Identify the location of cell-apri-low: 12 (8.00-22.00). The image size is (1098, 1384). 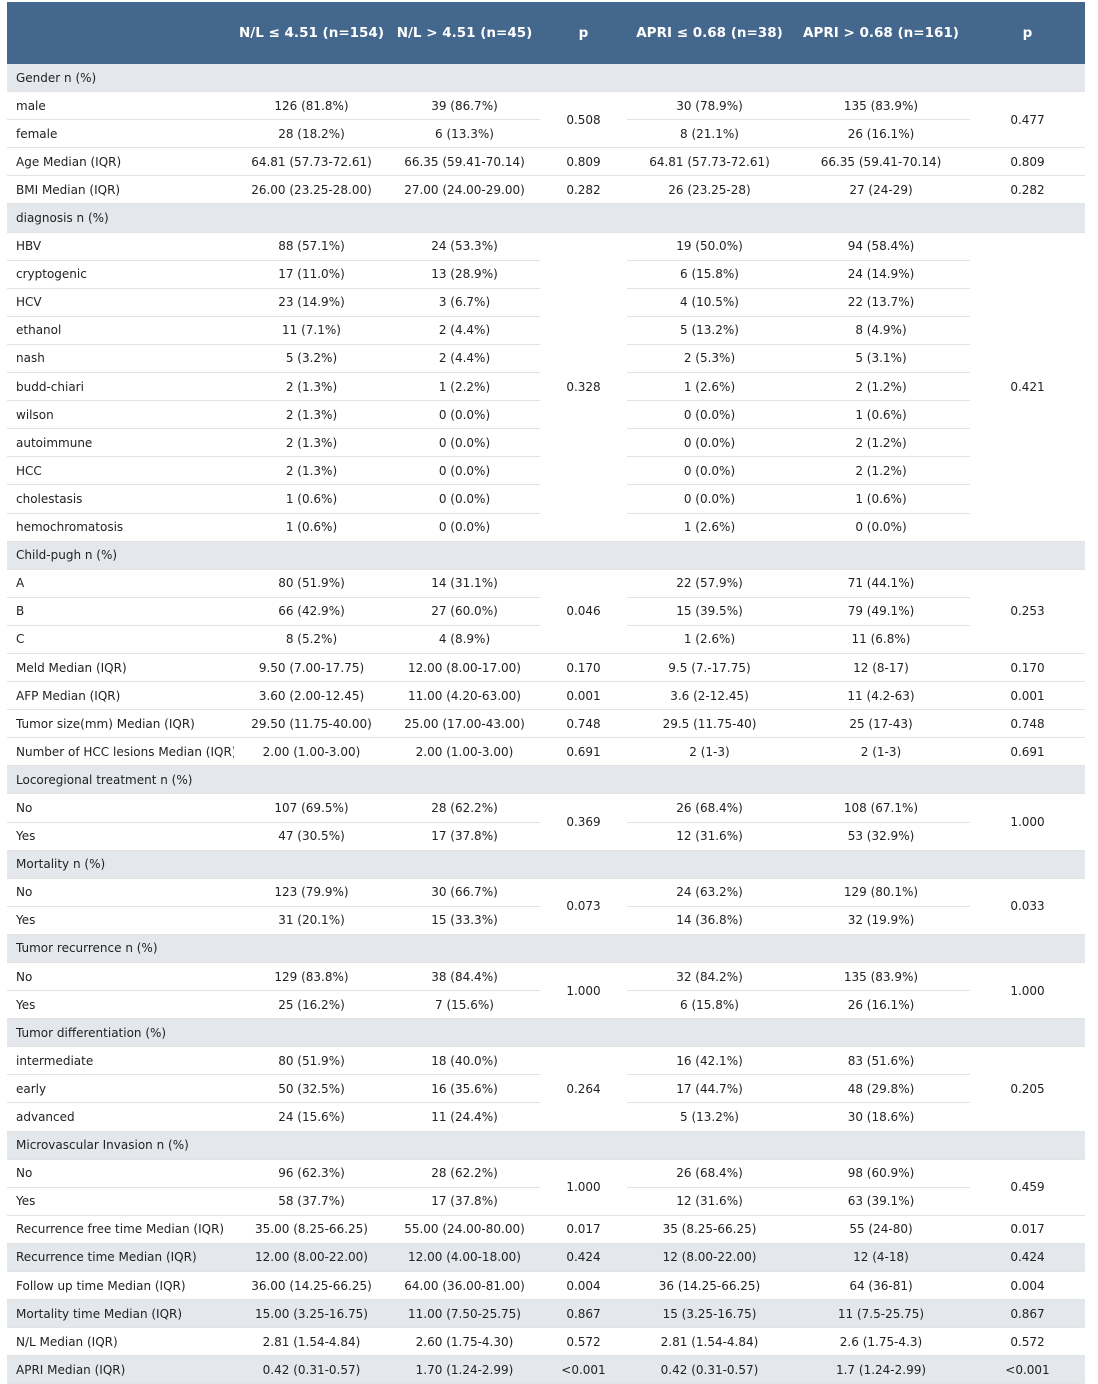
(709, 1257).